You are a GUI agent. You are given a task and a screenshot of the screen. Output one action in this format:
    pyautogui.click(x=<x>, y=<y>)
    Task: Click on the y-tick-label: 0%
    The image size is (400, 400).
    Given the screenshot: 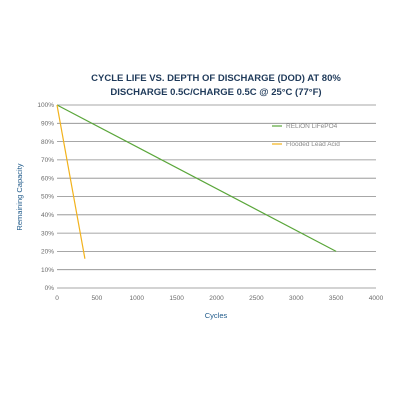 What is the action you would take?
    pyautogui.click(x=50, y=288)
    